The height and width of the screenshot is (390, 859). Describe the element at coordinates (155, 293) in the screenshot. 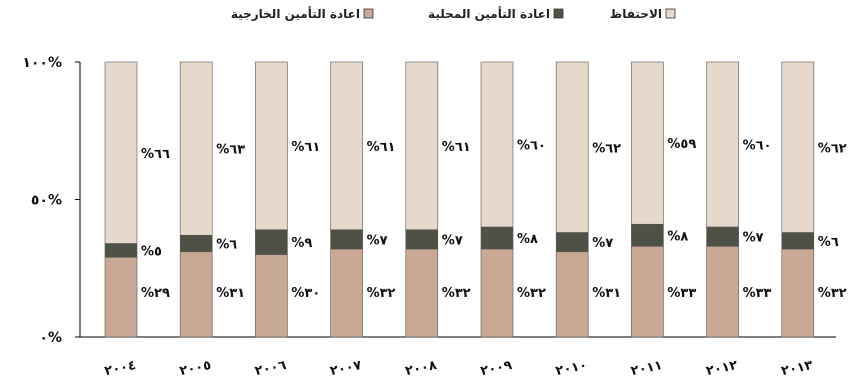

I see `data-label: %٢٩` at that location.